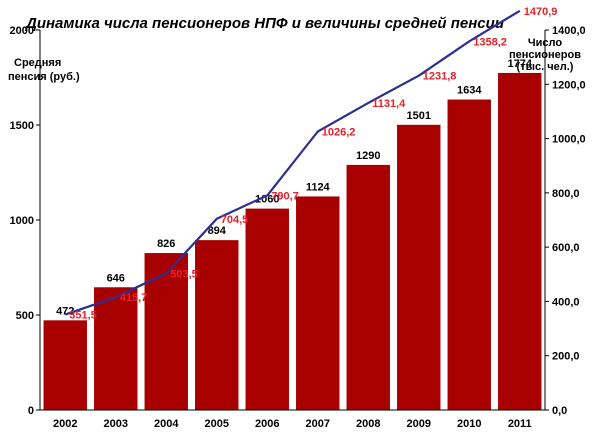 Image resolution: width=600 pixels, height=444 pixels. Describe the element at coordinates (469, 91) in the screenshot. I see `bar-data-label: 1634` at that location.